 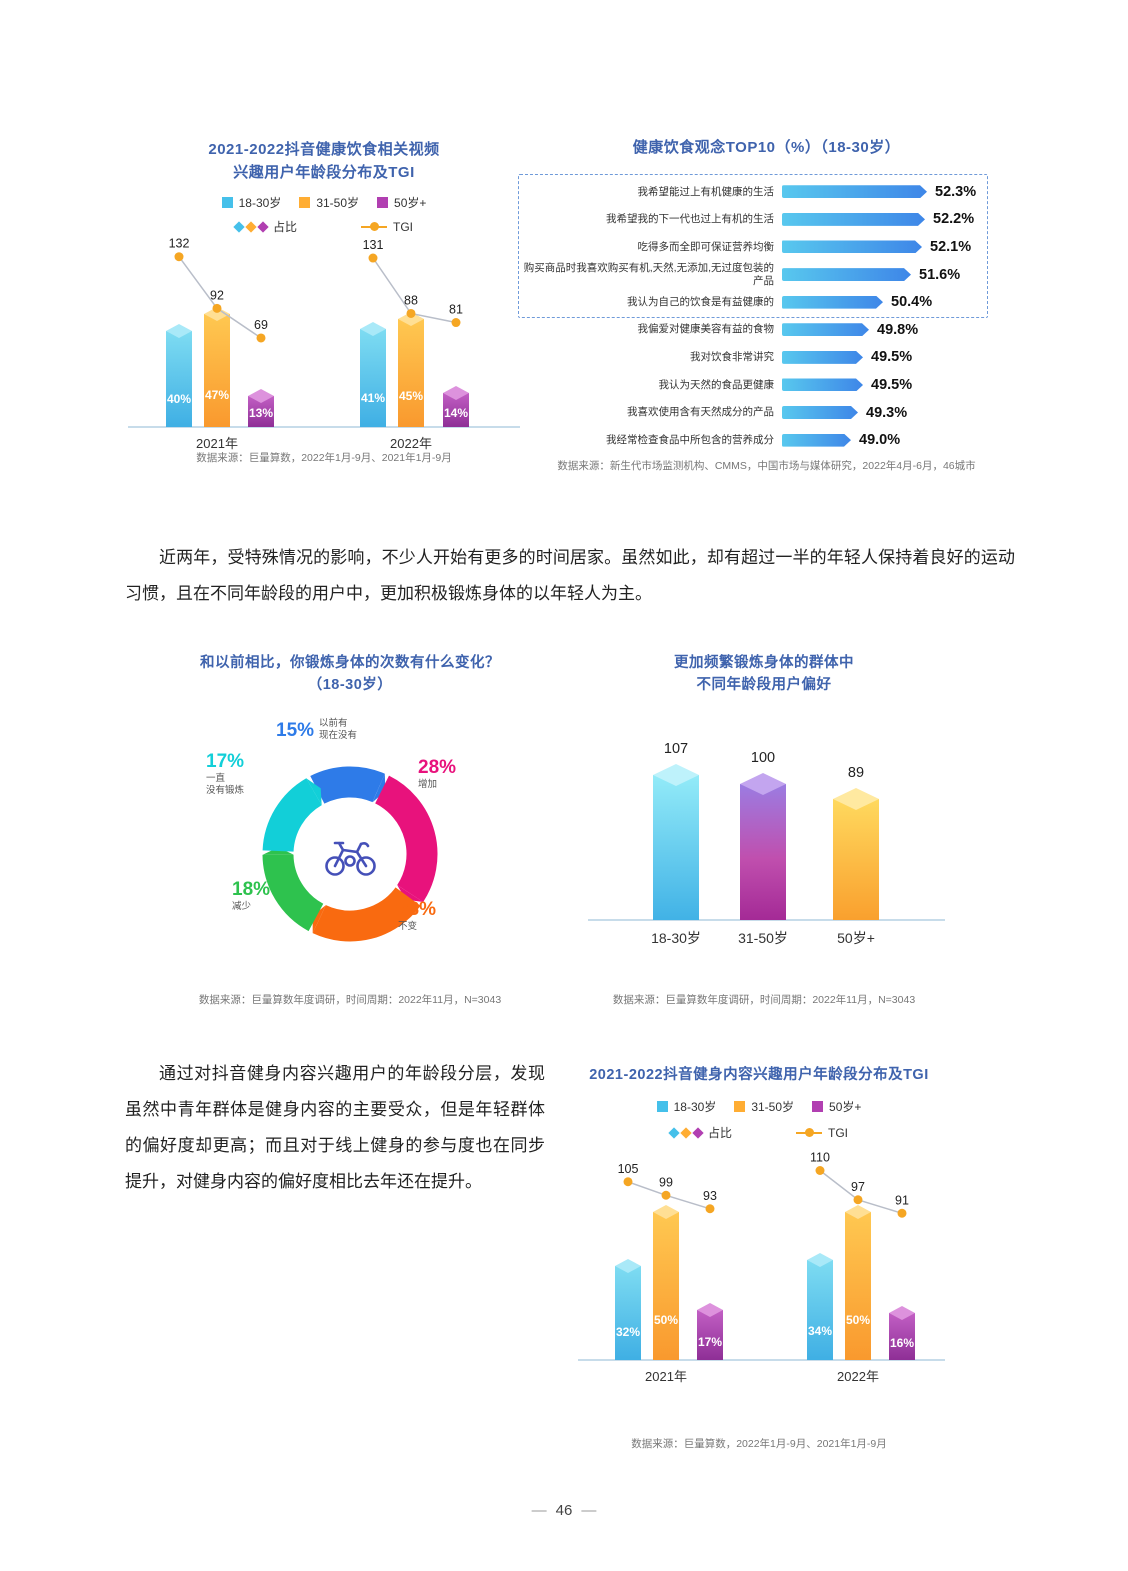 What do you see at coordinates (539, 1510) in the screenshot?
I see `footer-dash-left: —` at bounding box center [539, 1510].